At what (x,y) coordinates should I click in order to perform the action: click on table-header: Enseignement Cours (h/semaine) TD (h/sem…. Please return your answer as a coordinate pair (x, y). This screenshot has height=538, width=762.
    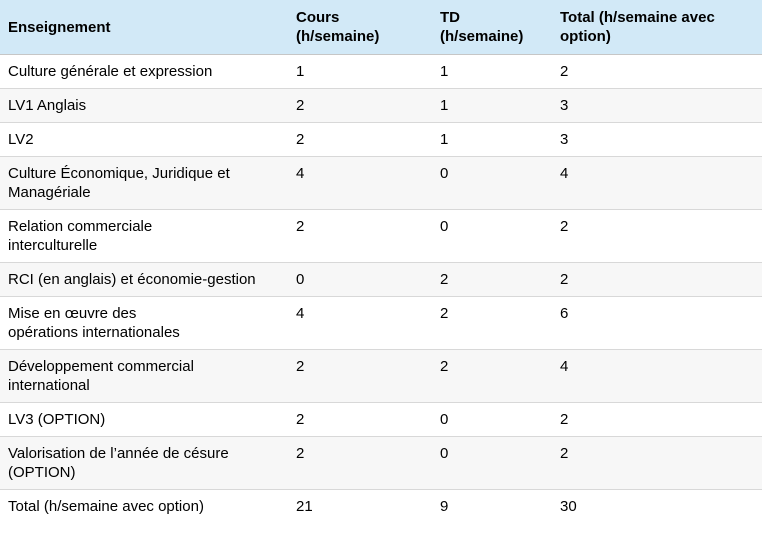
    Looking at the image, I should click on (381, 27).